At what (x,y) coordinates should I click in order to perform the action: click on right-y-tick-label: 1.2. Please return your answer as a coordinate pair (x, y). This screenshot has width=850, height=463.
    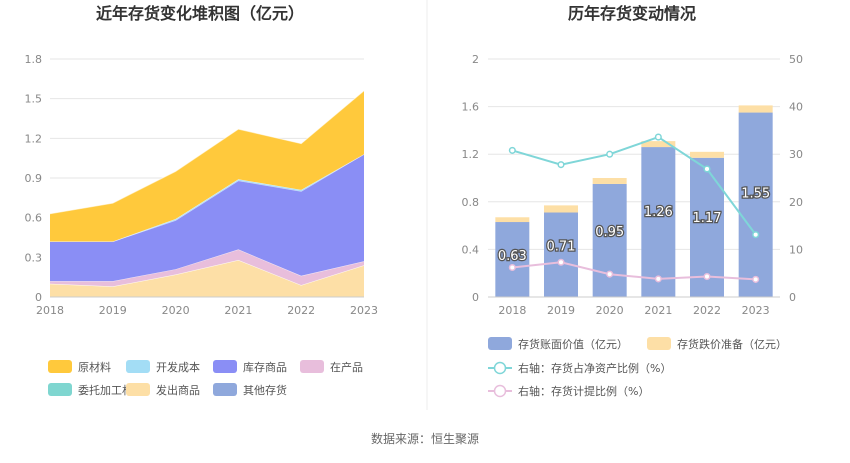
    Looking at the image, I should click on (471, 154).